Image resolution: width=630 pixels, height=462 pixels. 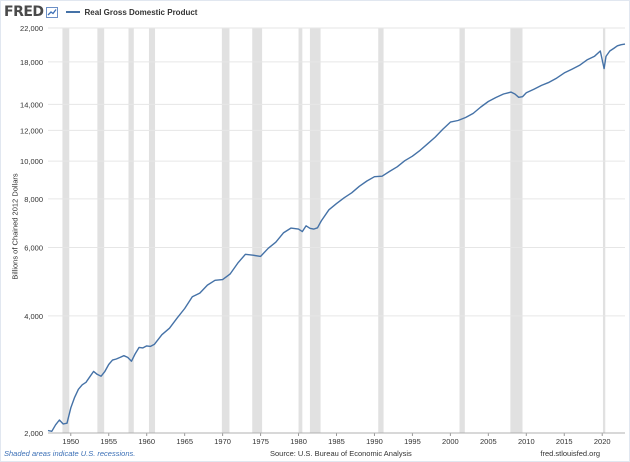 What do you see at coordinates (304, 12) in the screenshot?
I see `chart-header: FRED Real Gross Domestic Product` at bounding box center [304, 12].